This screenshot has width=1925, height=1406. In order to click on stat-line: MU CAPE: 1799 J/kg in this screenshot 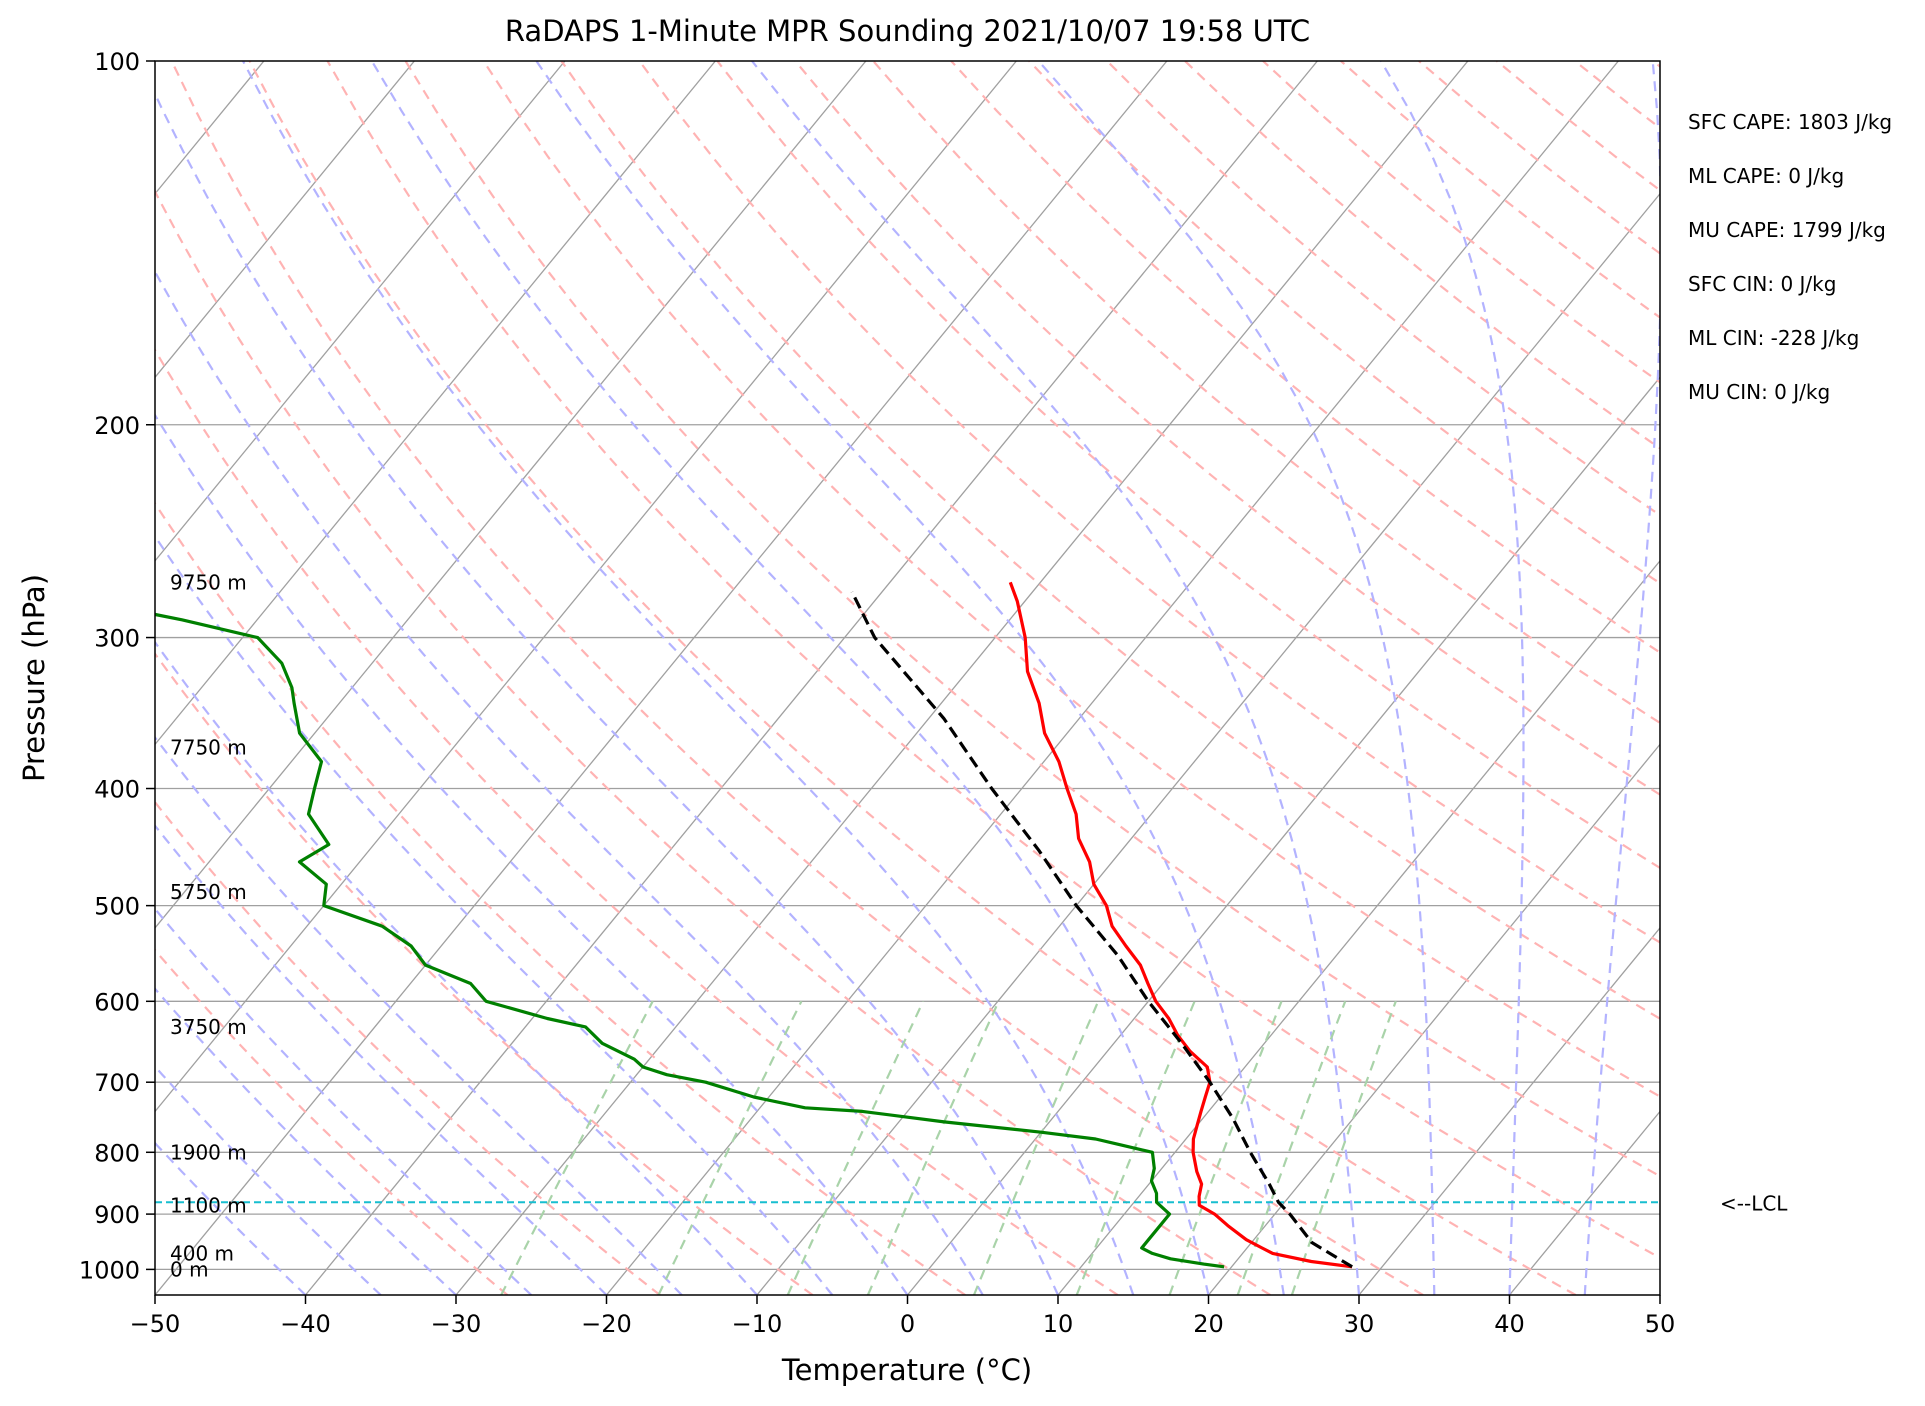, I will do `click(1787, 230)`.